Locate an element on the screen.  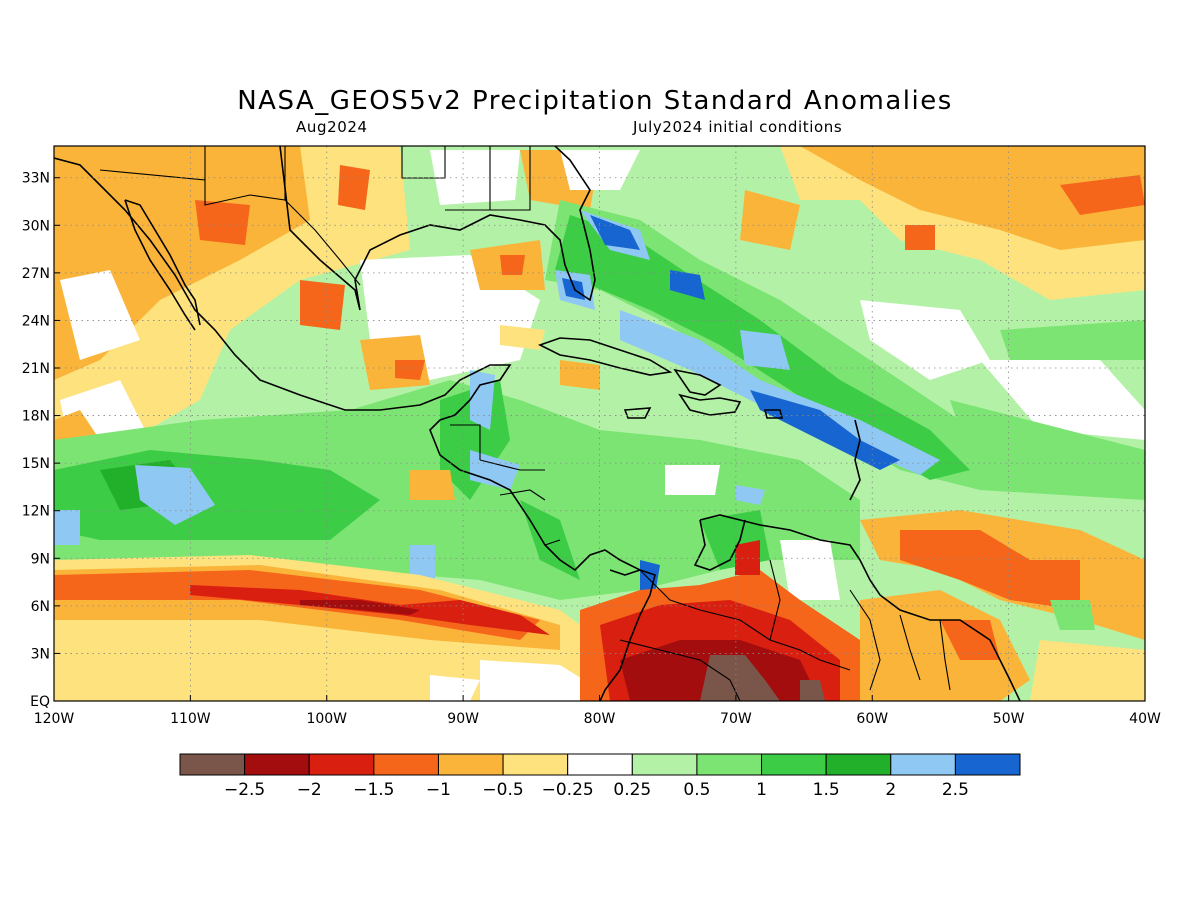
lon-tick-label: 70W is located at coordinates (736, 719).